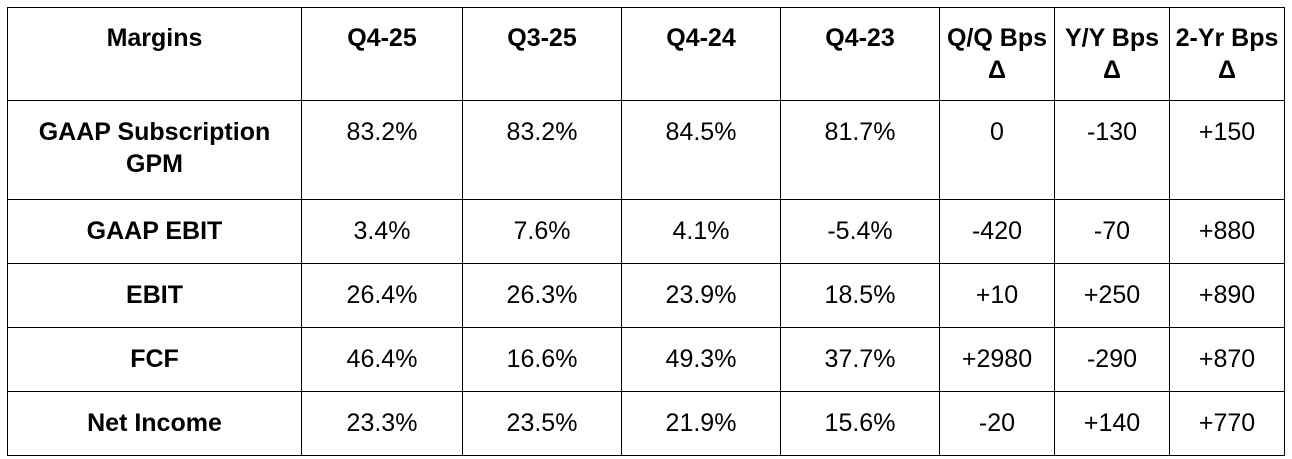 The width and height of the screenshot is (1292, 459). What do you see at coordinates (701, 231) in the screenshot?
I see `table-cell: 4.1%` at bounding box center [701, 231].